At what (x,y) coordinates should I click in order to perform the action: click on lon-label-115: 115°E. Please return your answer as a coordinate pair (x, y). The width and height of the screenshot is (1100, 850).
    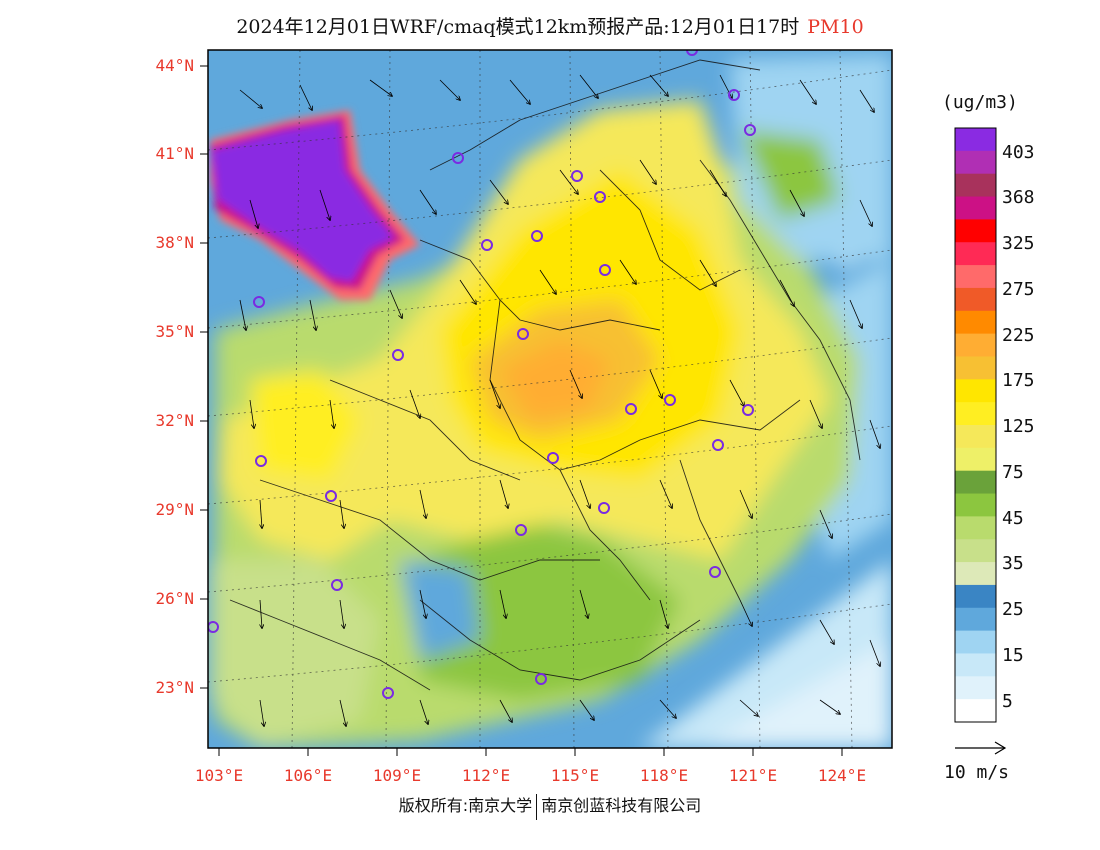
    Looking at the image, I should click on (575, 775).